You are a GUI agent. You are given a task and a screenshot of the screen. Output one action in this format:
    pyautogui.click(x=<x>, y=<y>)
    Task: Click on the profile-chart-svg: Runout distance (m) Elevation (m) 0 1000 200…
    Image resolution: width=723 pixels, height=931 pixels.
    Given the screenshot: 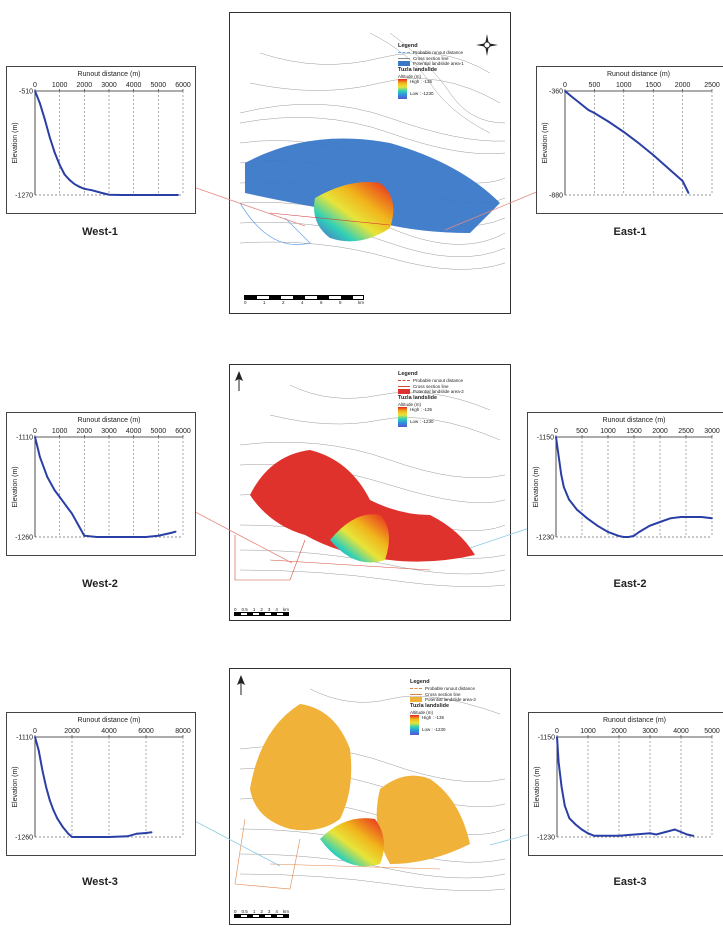 What is the action you would take?
    pyautogui.click(x=101, y=135)
    